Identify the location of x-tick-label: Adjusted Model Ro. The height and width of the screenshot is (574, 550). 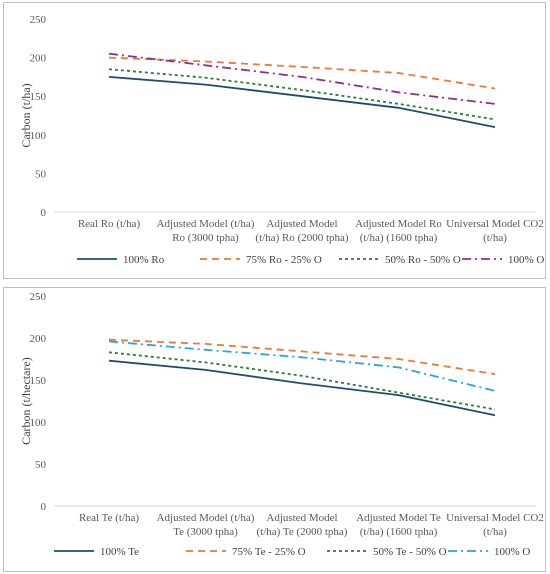
(398, 224).